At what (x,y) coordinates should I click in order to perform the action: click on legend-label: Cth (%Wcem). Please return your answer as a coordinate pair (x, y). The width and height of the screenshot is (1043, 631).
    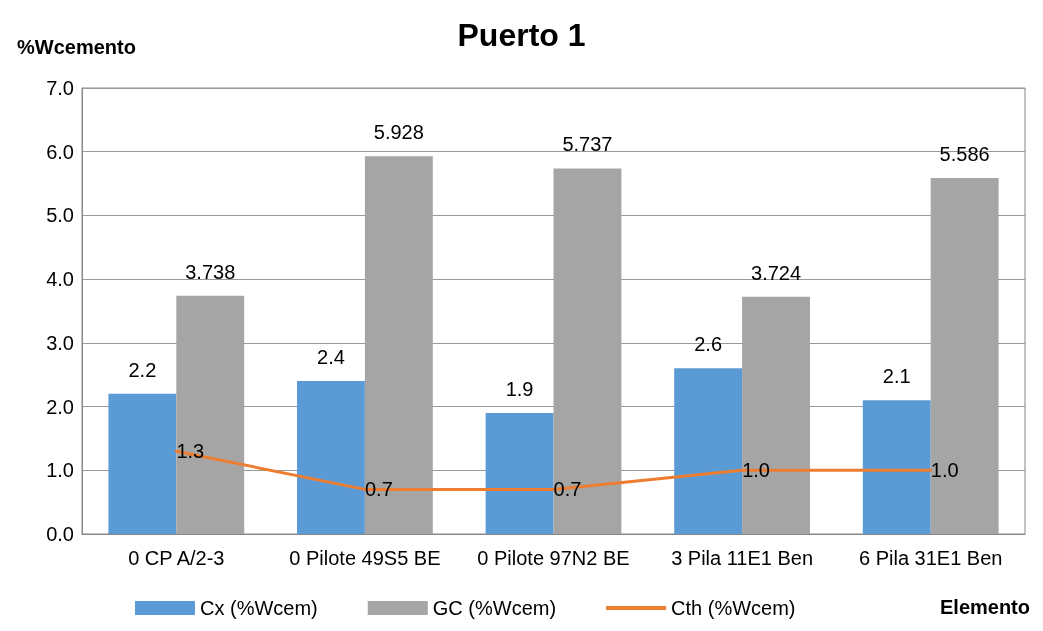
    Looking at the image, I should click on (733, 608).